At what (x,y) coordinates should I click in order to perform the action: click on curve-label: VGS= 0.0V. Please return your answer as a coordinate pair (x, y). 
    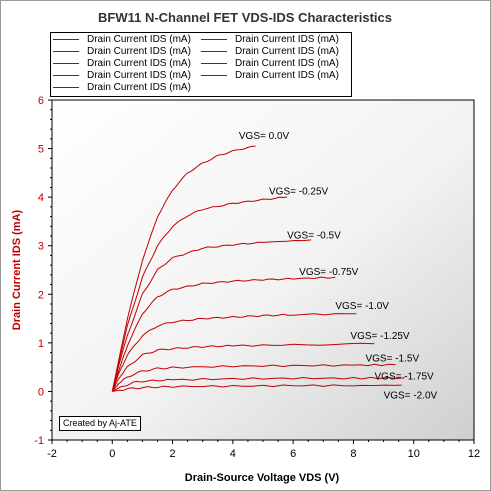
    Looking at the image, I should click on (264, 136).